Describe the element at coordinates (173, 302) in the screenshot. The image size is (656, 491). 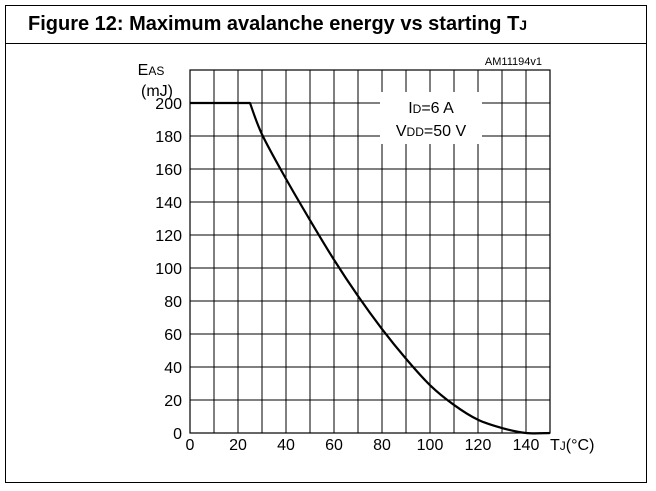
I see `y-tick-label: 80` at that location.